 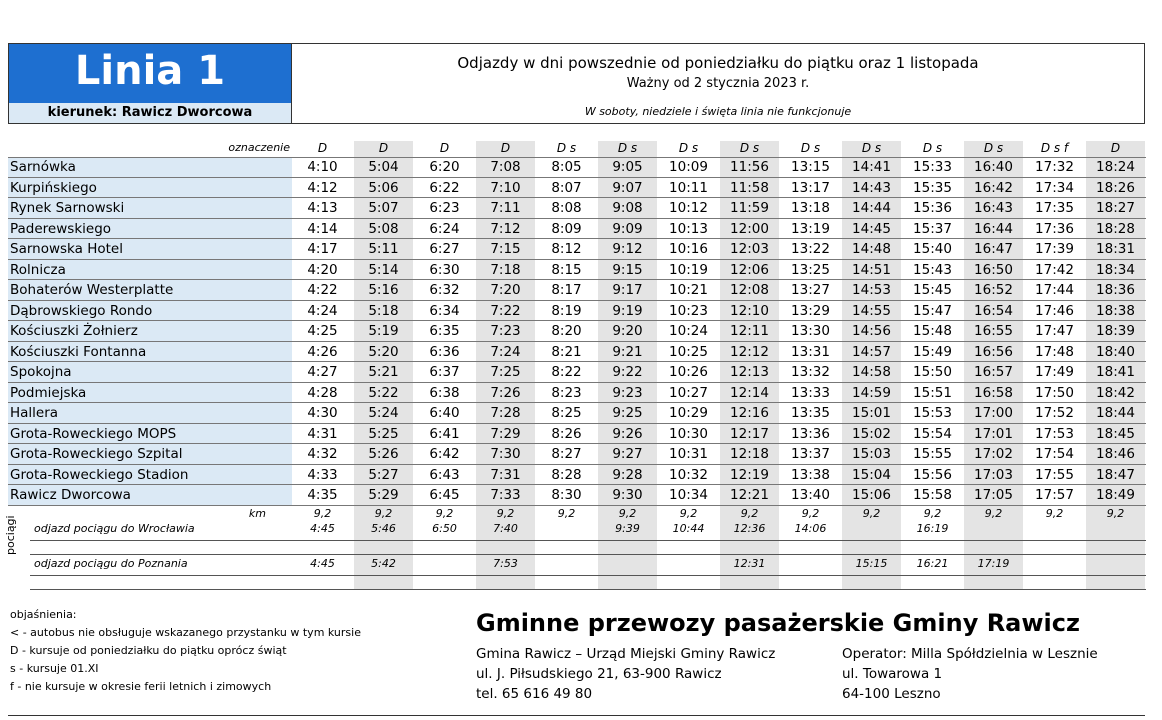 What do you see at coordinates (891, 694) in the screenshot?
I see `footer-right: 64-100 Leszno` at bounding box center [891, 694].